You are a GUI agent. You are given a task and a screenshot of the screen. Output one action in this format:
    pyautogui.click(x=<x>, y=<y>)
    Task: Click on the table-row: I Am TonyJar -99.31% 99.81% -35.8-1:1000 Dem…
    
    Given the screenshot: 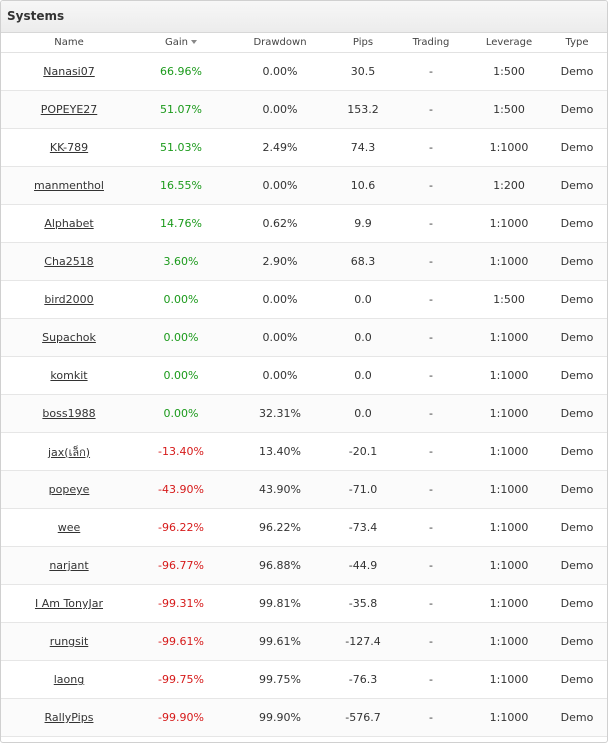 What is the action you would take?
    pyautogui.click(x=304, y=603)
    